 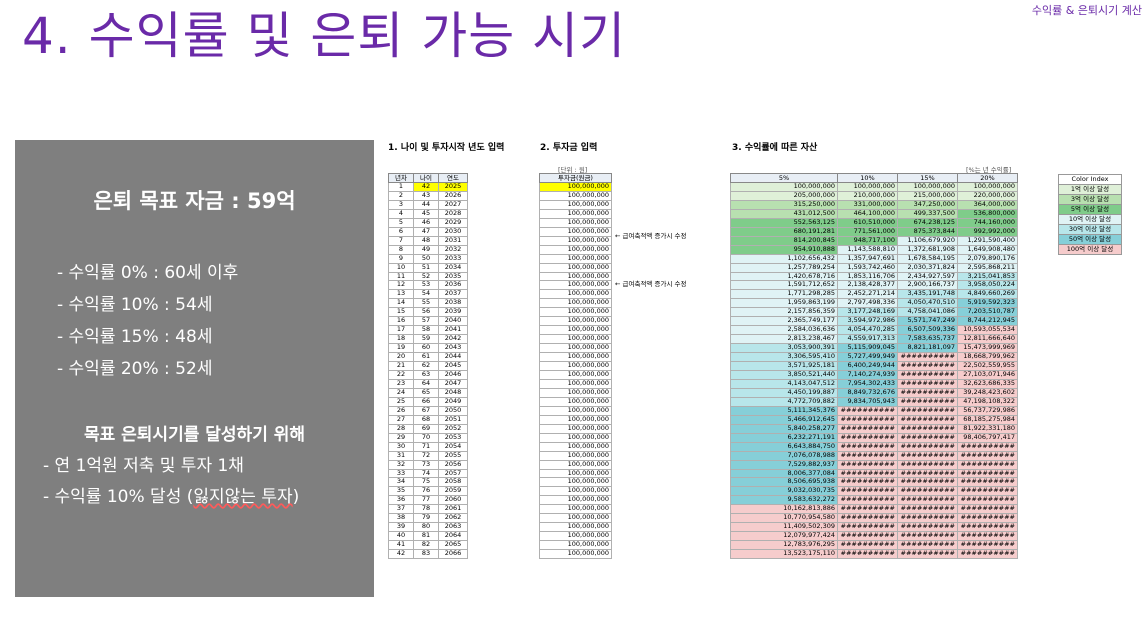 What do you see at coordinates (453, 437) in the screenshot?
I see `year-cell: 2053` at bounding box center [453, 437].